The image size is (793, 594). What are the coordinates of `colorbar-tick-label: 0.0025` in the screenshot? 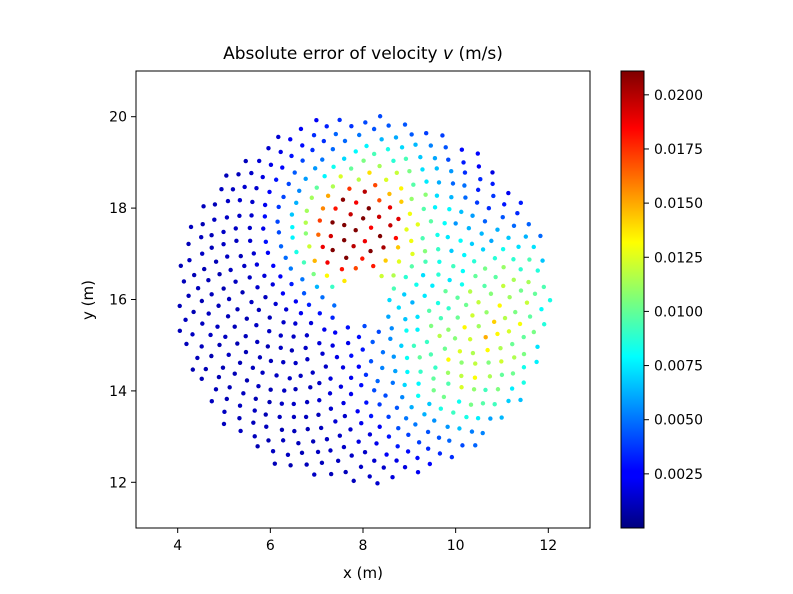 It's located at (678, 475).